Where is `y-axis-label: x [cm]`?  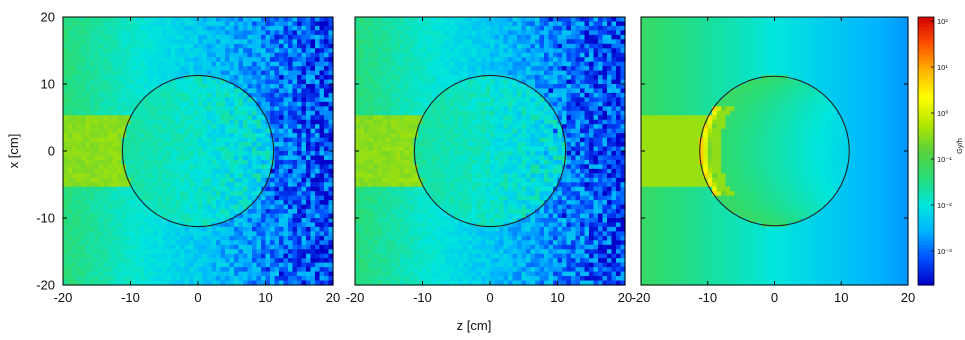 y-axis-label: x [cm] is located at coordinates (13, 151).